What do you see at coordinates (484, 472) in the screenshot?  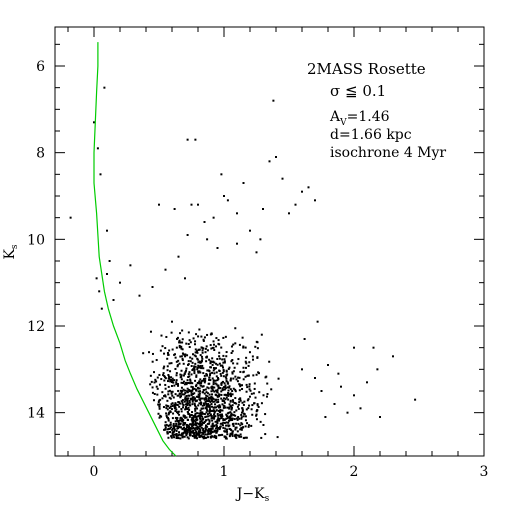 I see `x-tick-label: 3` at bounding box center [484, 472].